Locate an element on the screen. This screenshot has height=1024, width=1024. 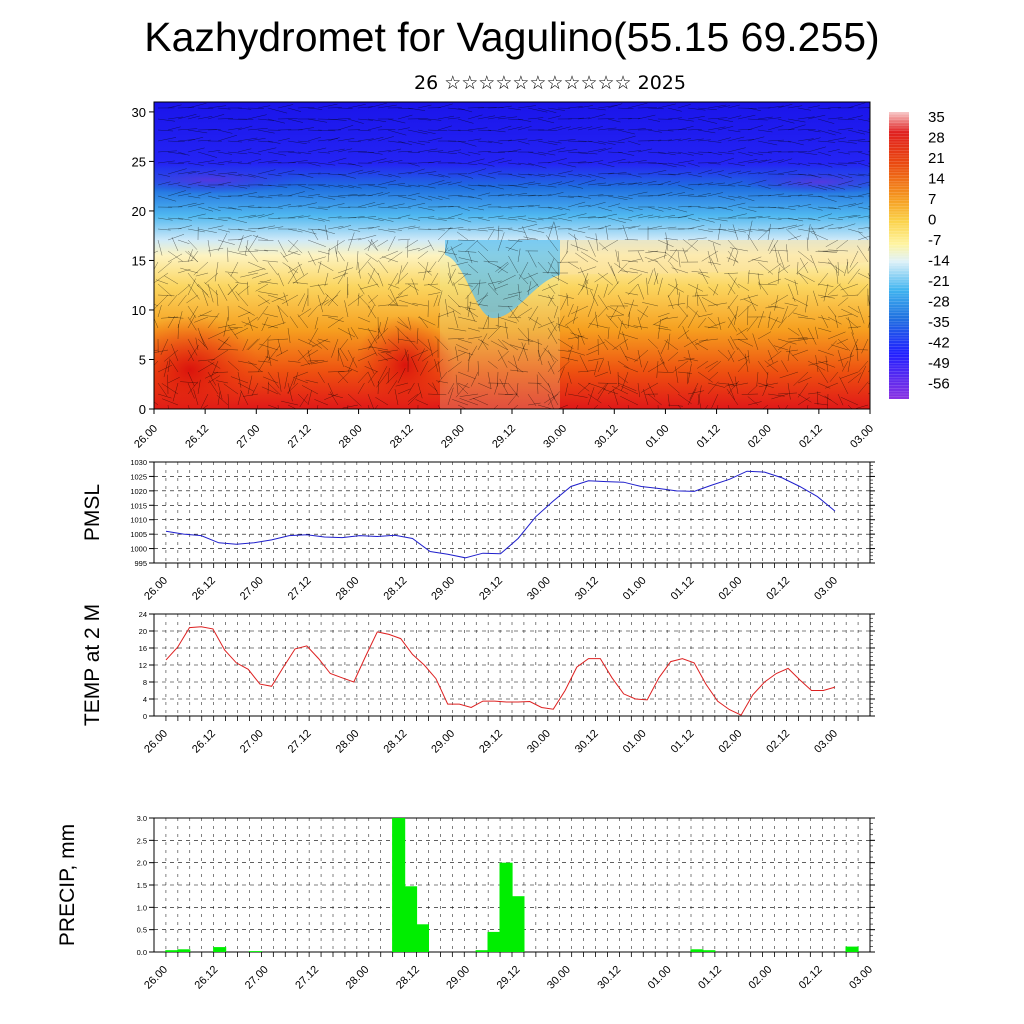
temp-x-tick-label: 27.12 is located at coordinates (300, 742).